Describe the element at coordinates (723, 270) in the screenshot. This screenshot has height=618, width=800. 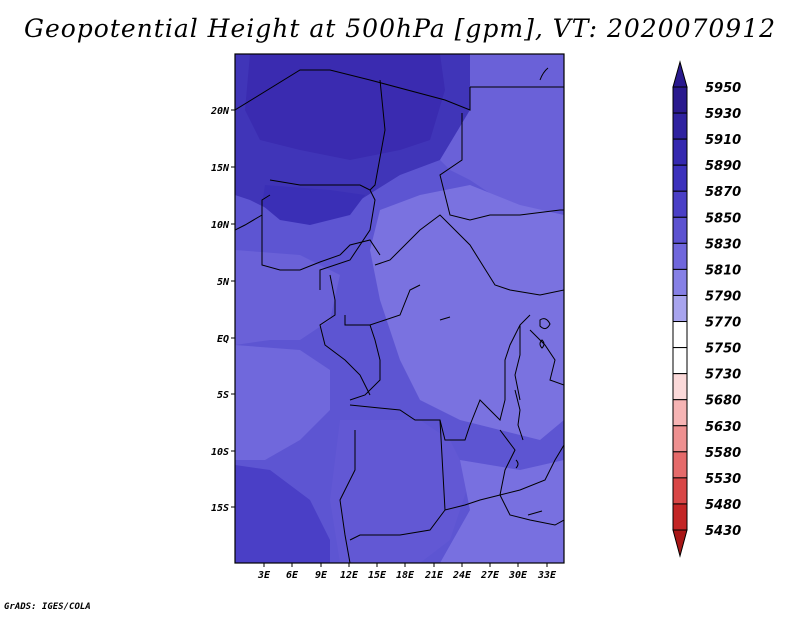
I see `colorbar-label: 5810` at that location.